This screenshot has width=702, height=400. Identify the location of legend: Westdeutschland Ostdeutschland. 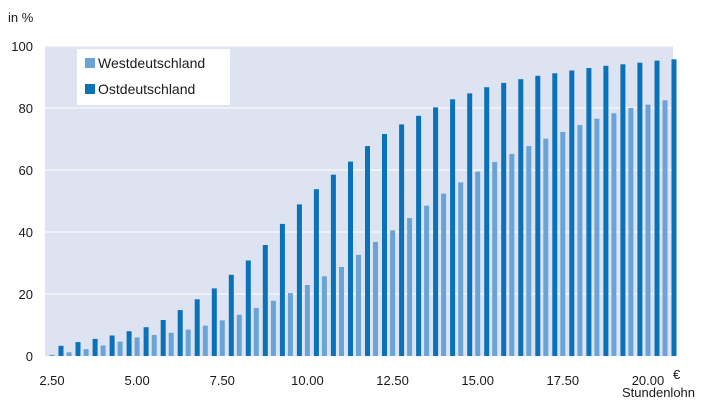
(153, 77).